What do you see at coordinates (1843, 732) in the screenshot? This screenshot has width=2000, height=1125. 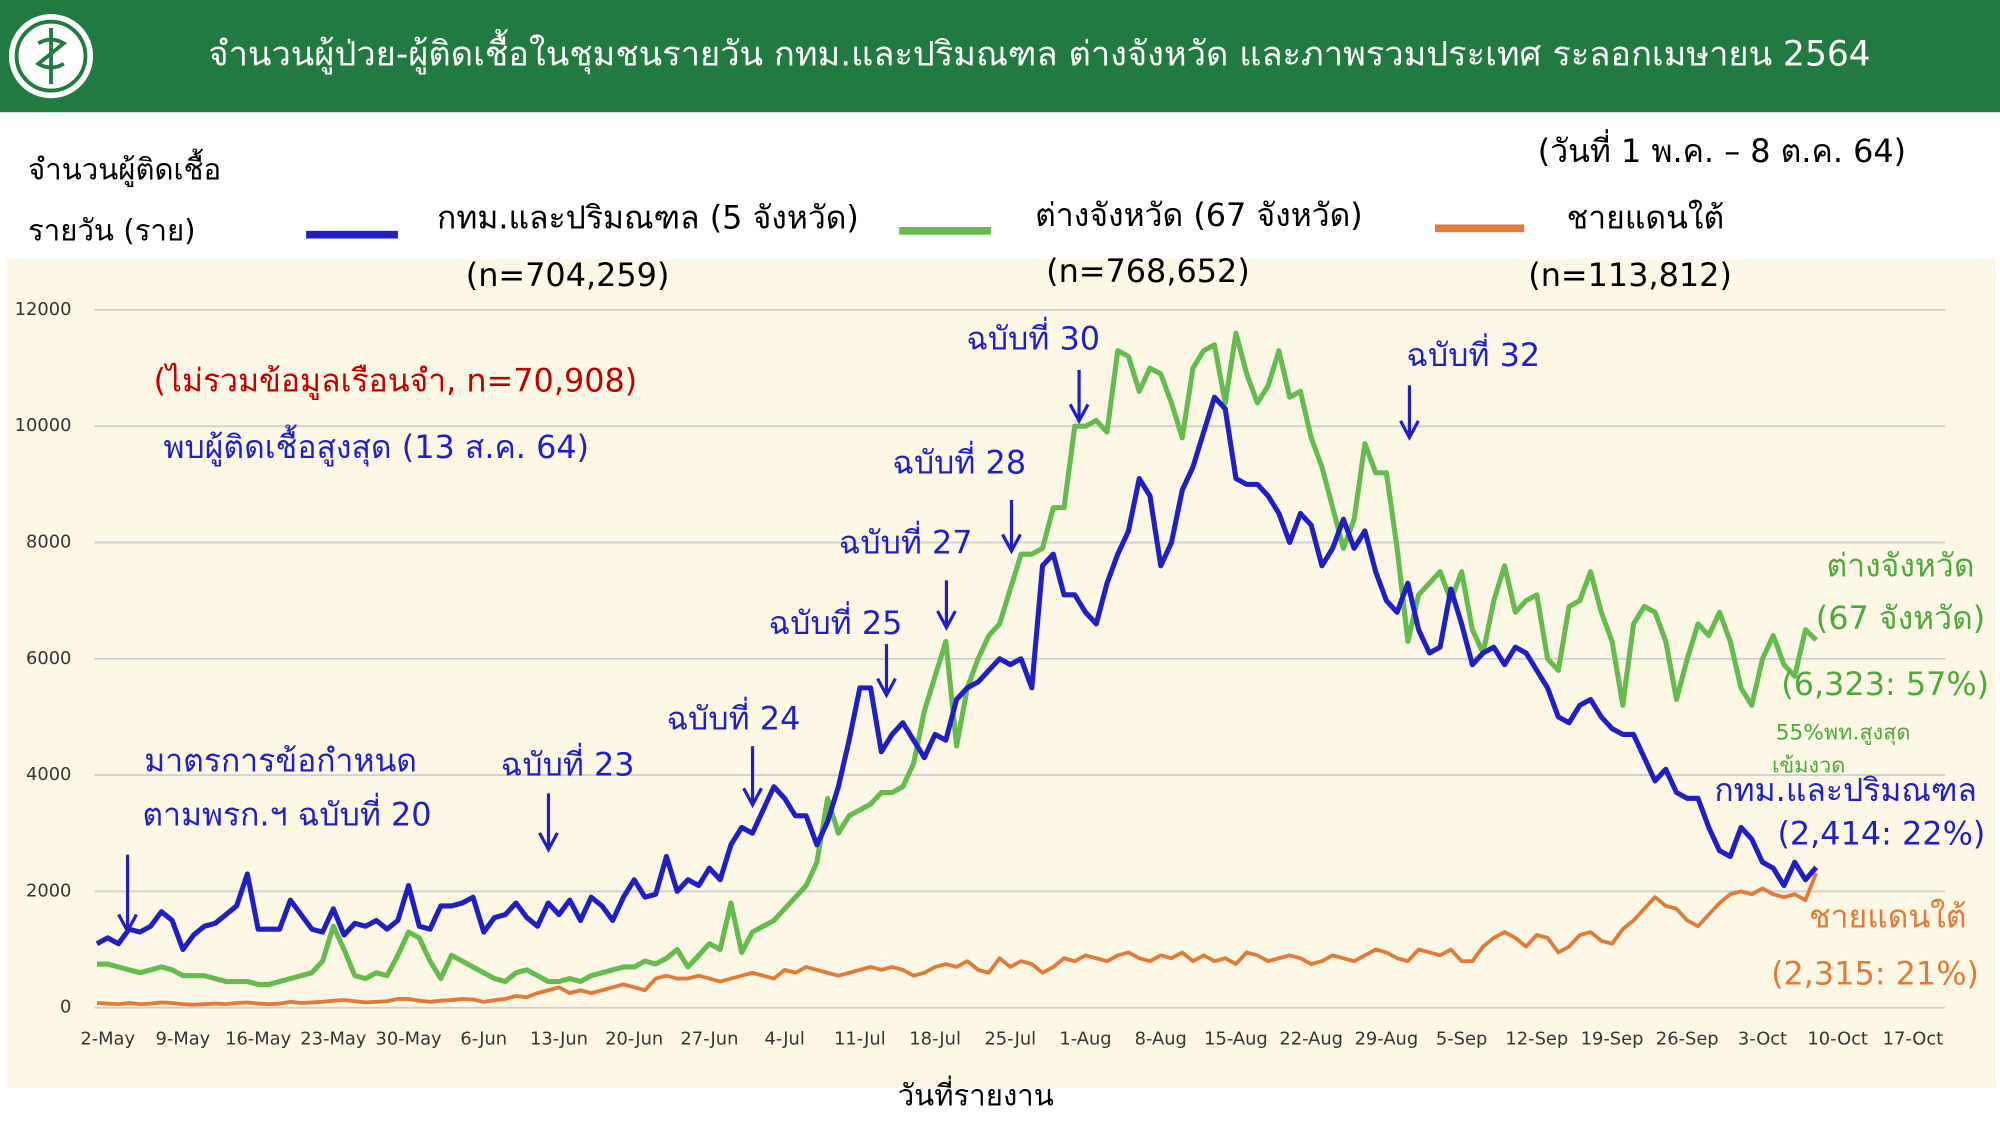 I see `annotation: 55%พท.สูงสุด` at bounding box center [1843, 732].